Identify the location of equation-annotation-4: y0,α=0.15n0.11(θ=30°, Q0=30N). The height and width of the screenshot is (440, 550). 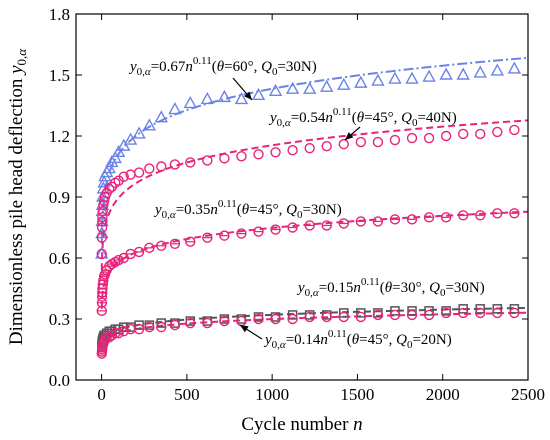
(390, 287).